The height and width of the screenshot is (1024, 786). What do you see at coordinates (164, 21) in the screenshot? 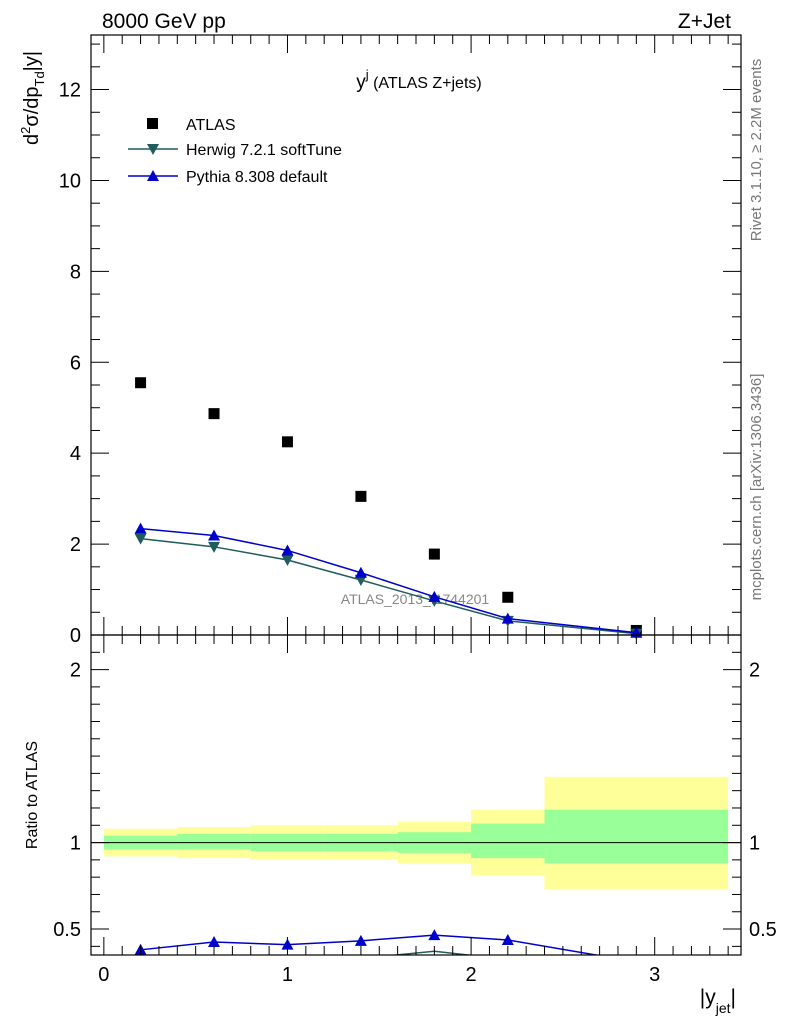
I see `energy-label: 8000 GeV pp` at bounding box center [164, 21].